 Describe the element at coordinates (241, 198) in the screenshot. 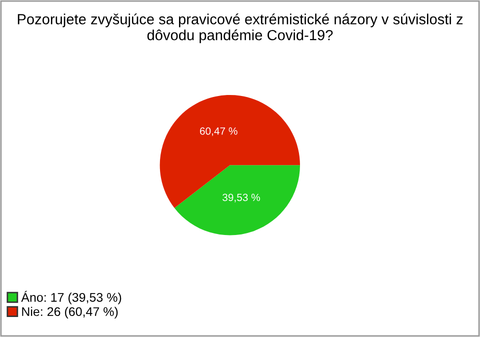

I see `data-label: 39,53 %` at that location.